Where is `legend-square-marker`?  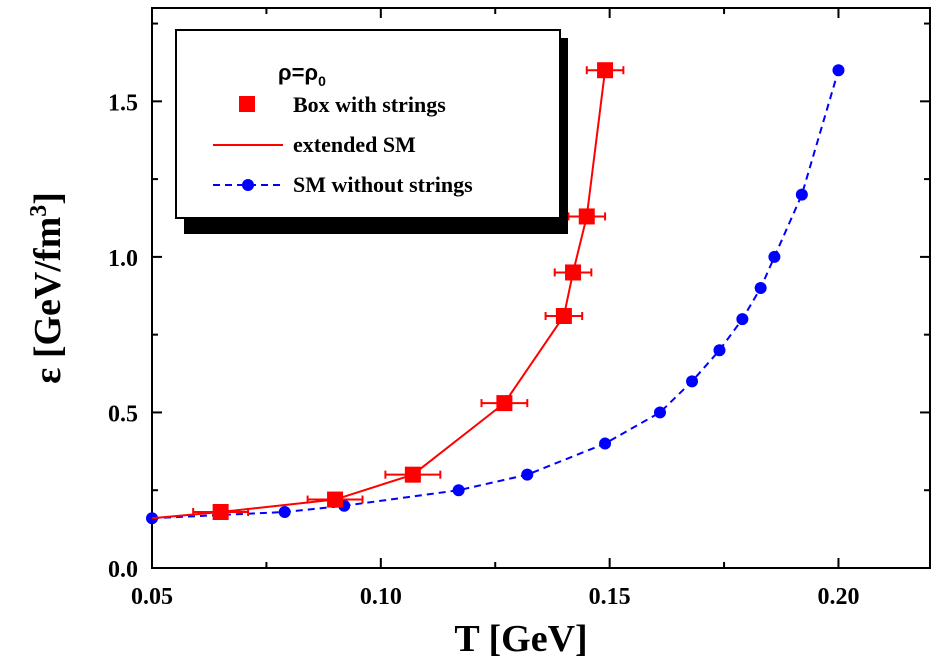
legend-square-marker is located at coordinates (247, 104).